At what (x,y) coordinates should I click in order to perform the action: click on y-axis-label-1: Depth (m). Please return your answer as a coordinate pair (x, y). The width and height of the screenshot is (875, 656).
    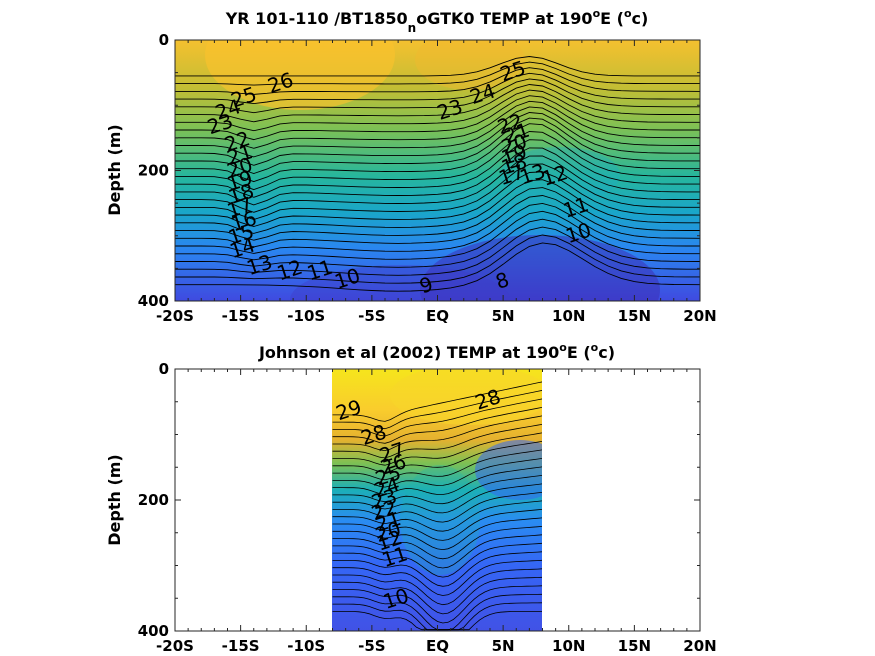
    Looking at the image, I should click on (114, 170).